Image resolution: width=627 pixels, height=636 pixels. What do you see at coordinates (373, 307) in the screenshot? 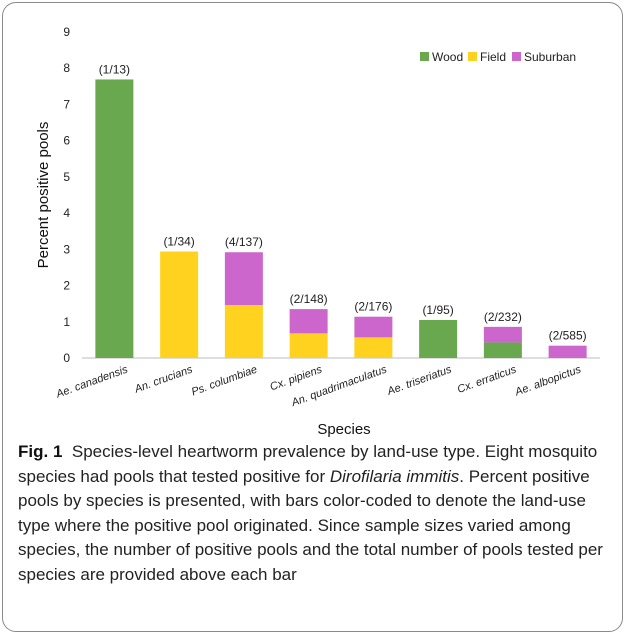
I see `bar-data-label: (2/176)` at bounding box center [373, 307].